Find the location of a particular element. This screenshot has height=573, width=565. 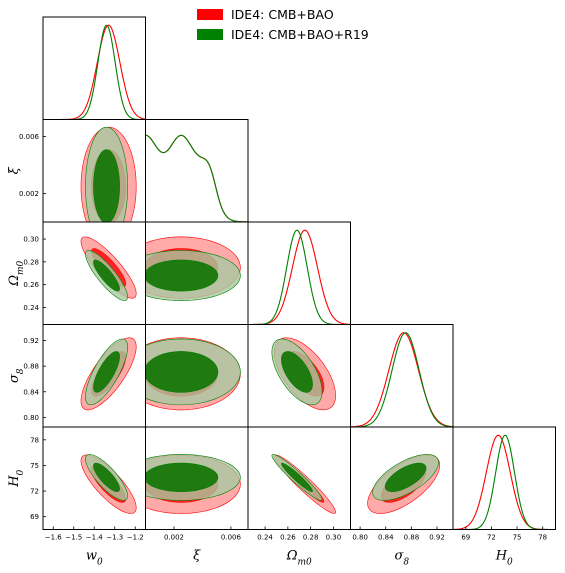

x-tick-label: 0.92 is located at coordinates (437, 538).